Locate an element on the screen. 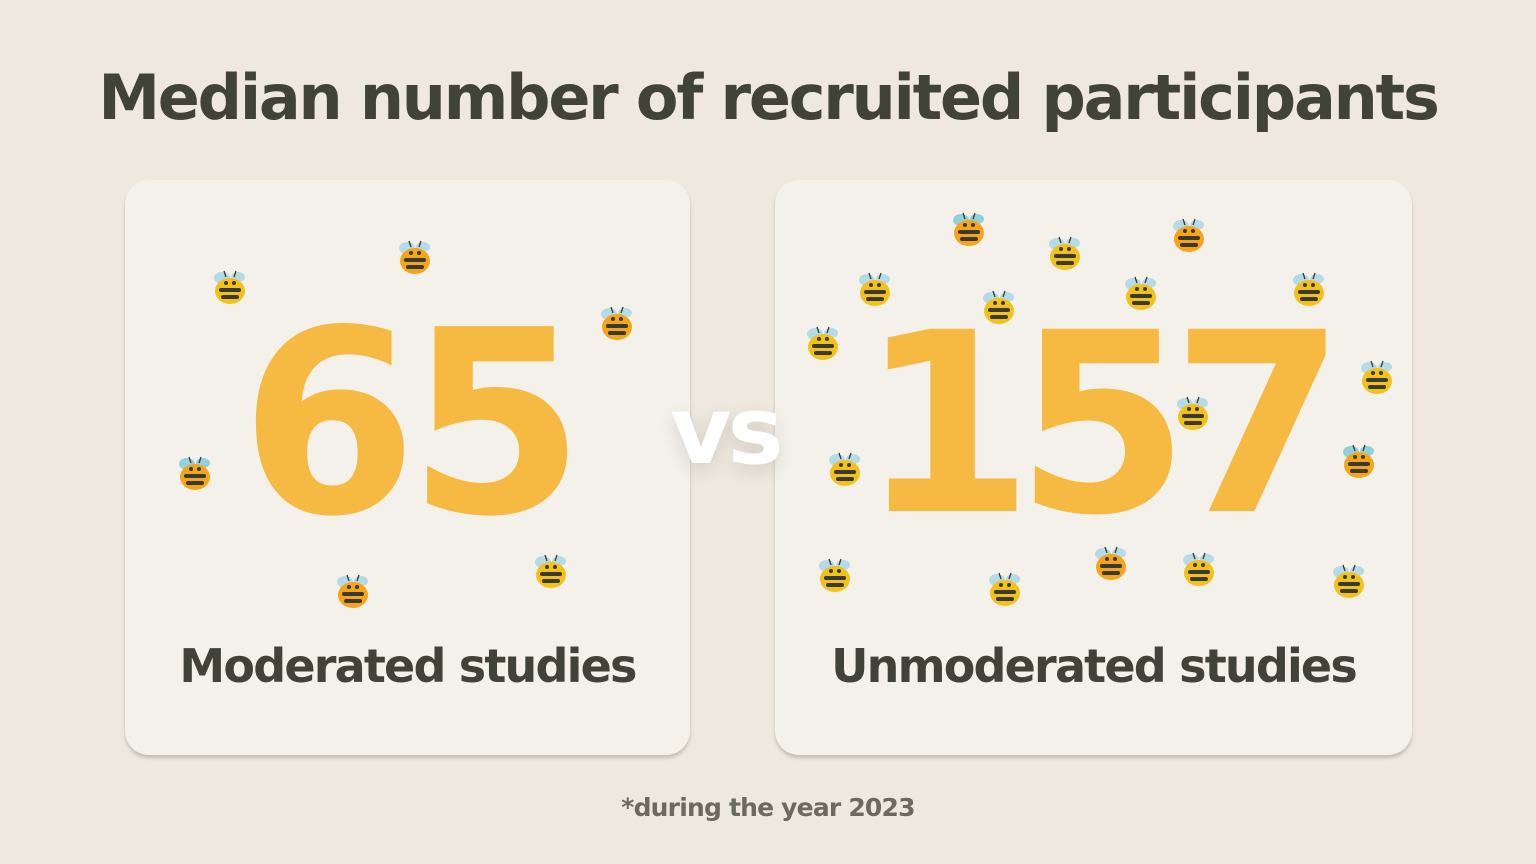 This screenshot has height=864, width=1536. moderated-studies-label: Moderated studies is located at coordinates (408, 666).